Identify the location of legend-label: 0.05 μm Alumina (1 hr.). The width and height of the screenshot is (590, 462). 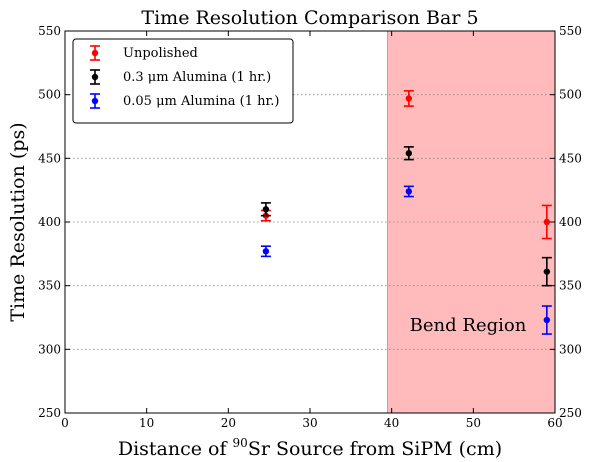
(201, 101).